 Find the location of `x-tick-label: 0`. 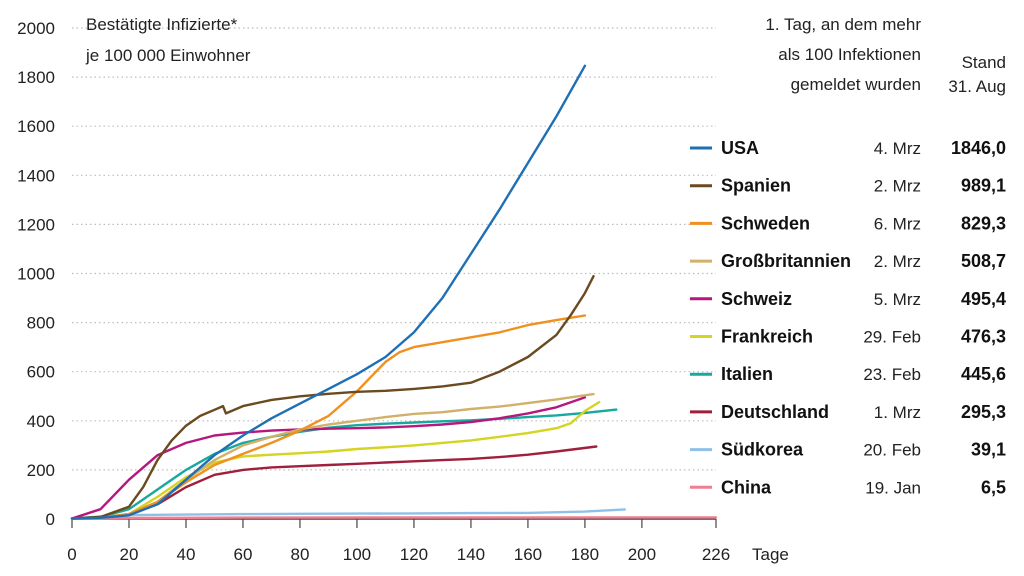

x-tick-label: 0 is located at coordinates (71, 554).